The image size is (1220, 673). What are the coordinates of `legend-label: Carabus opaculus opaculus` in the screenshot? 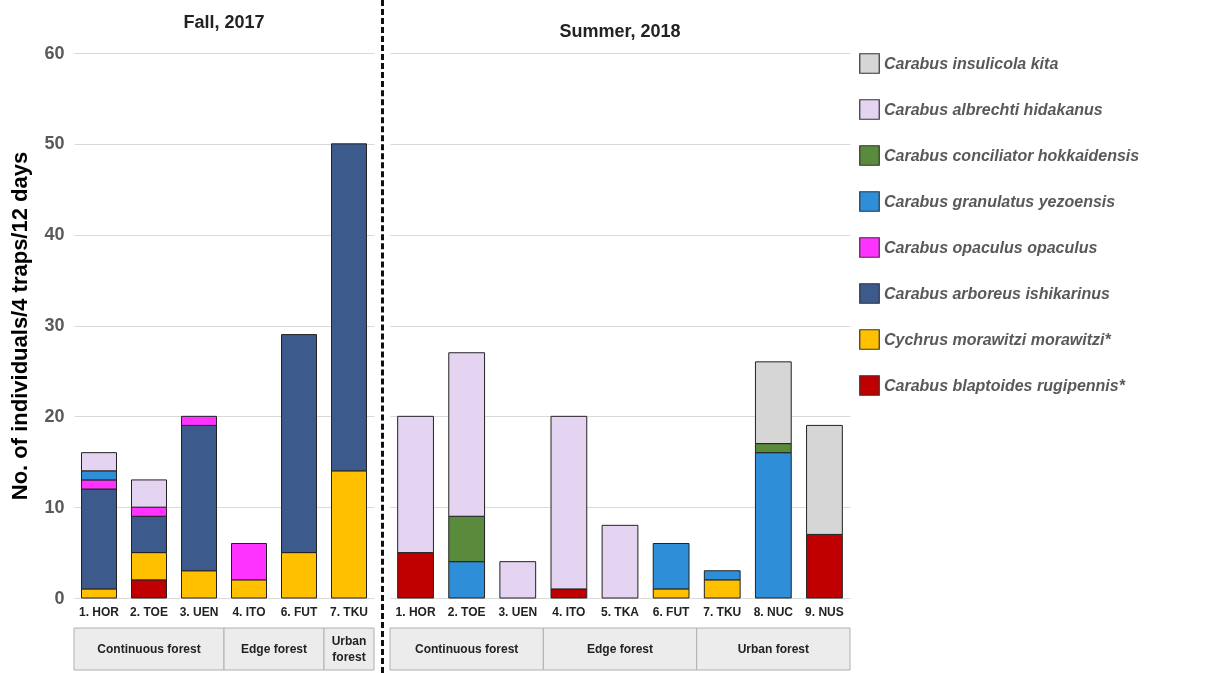 It's located at (991, 247).